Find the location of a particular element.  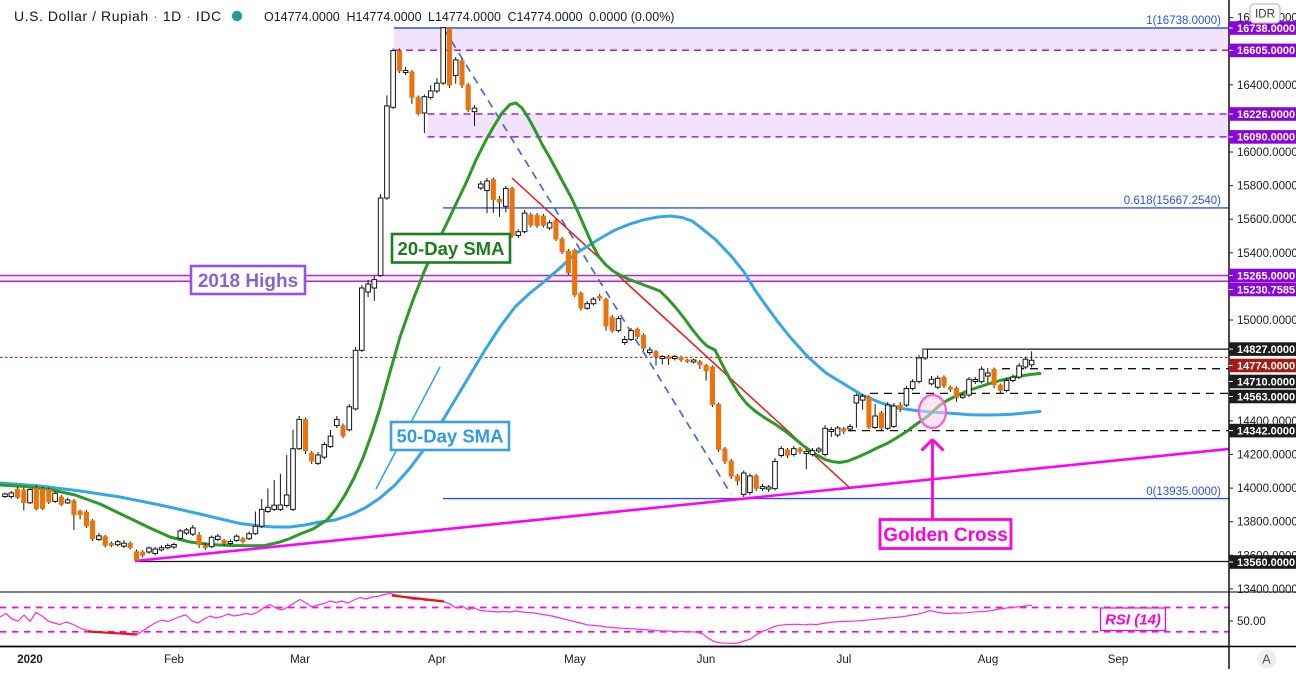

svg-text: 2020 is located at coordinates (30, 660).